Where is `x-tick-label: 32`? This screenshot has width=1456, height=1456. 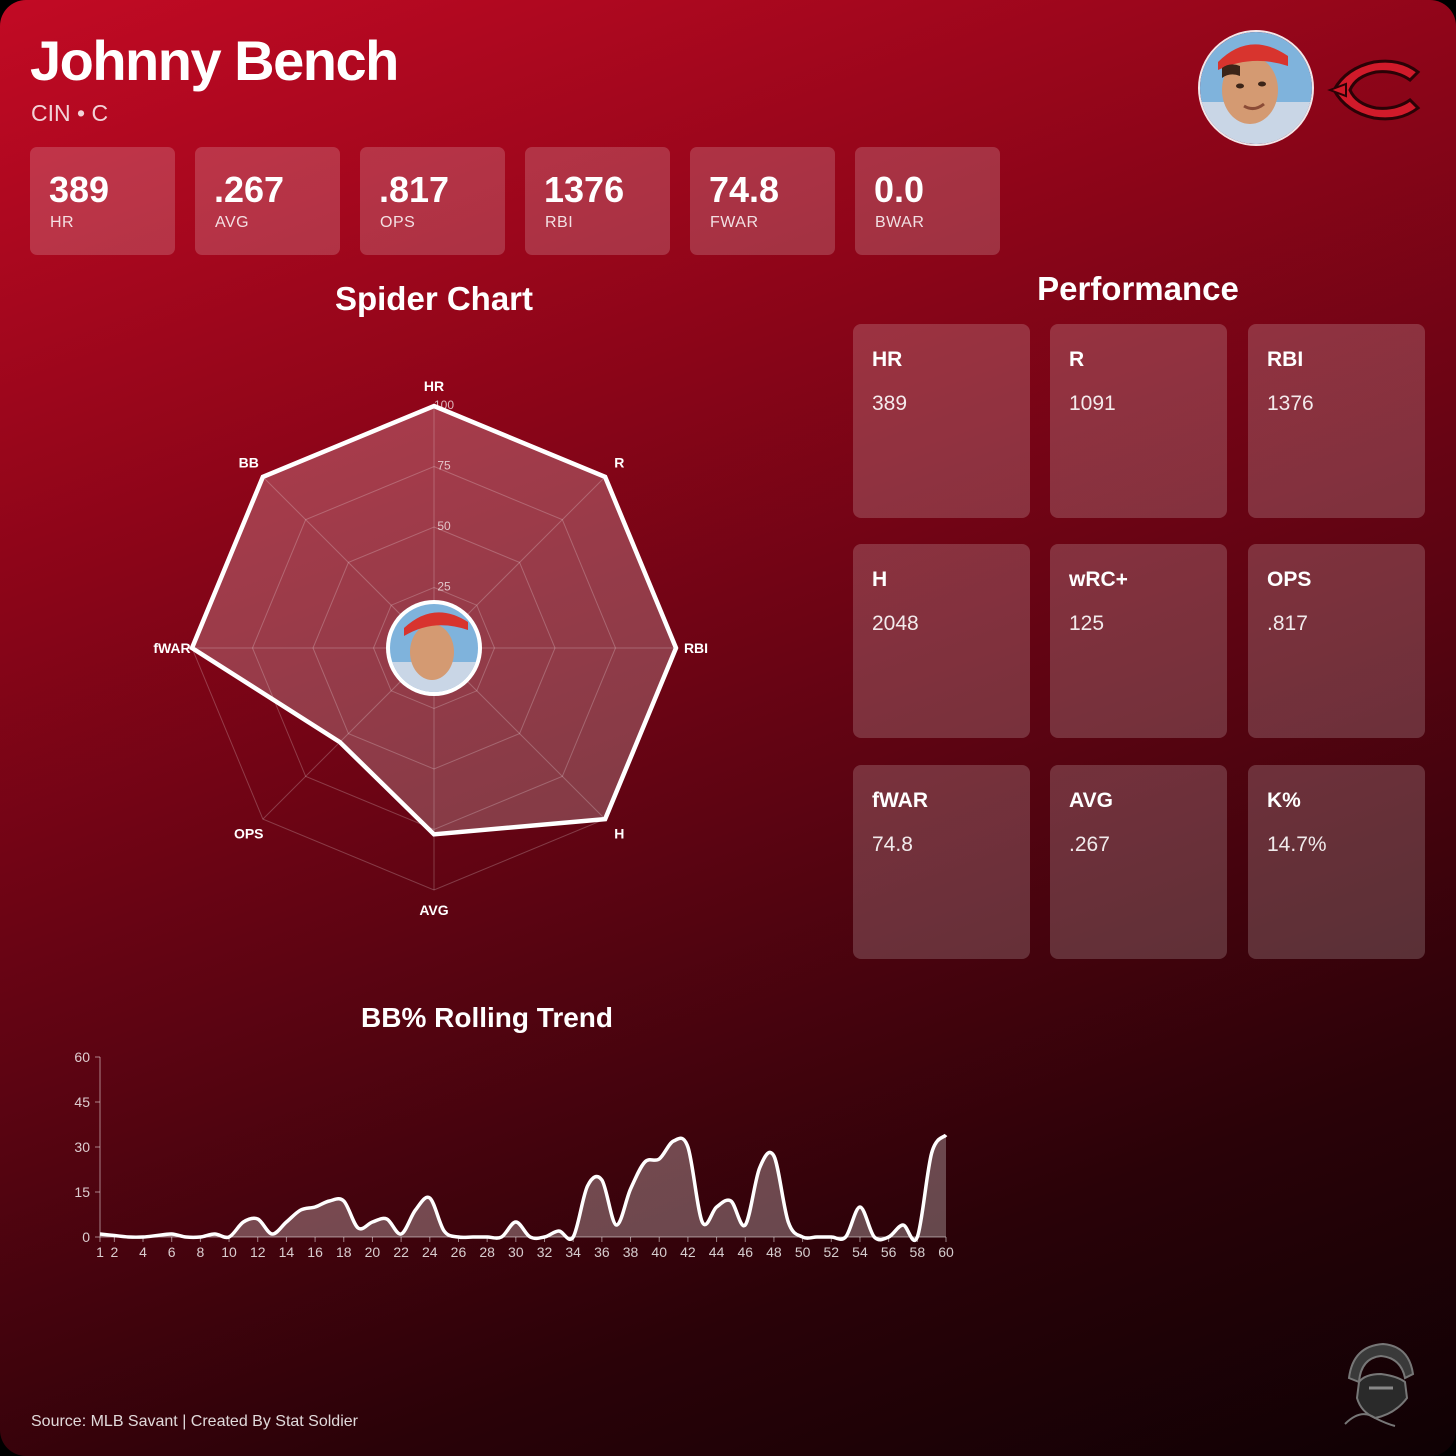 x-tick-label: 32 is located at coordinates (545, 1252).